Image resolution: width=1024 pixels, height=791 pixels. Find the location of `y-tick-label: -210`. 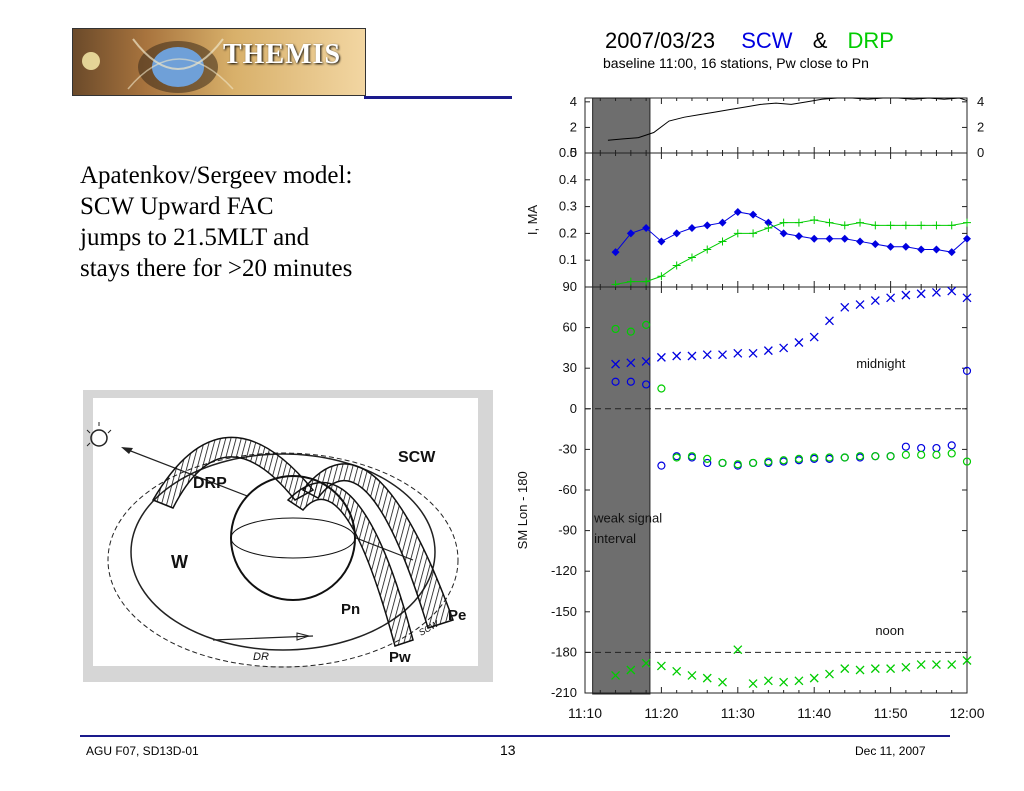

y-tick-label: -210 is located at coordinates (564, 692).